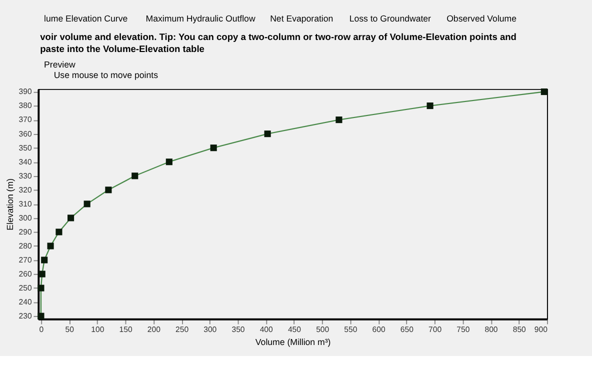 The image size is (592, 390). What do you see at coordinates (25, 133) in the screenshot?
I see `y-tick-label: 360` at bounding box center [25, 133].